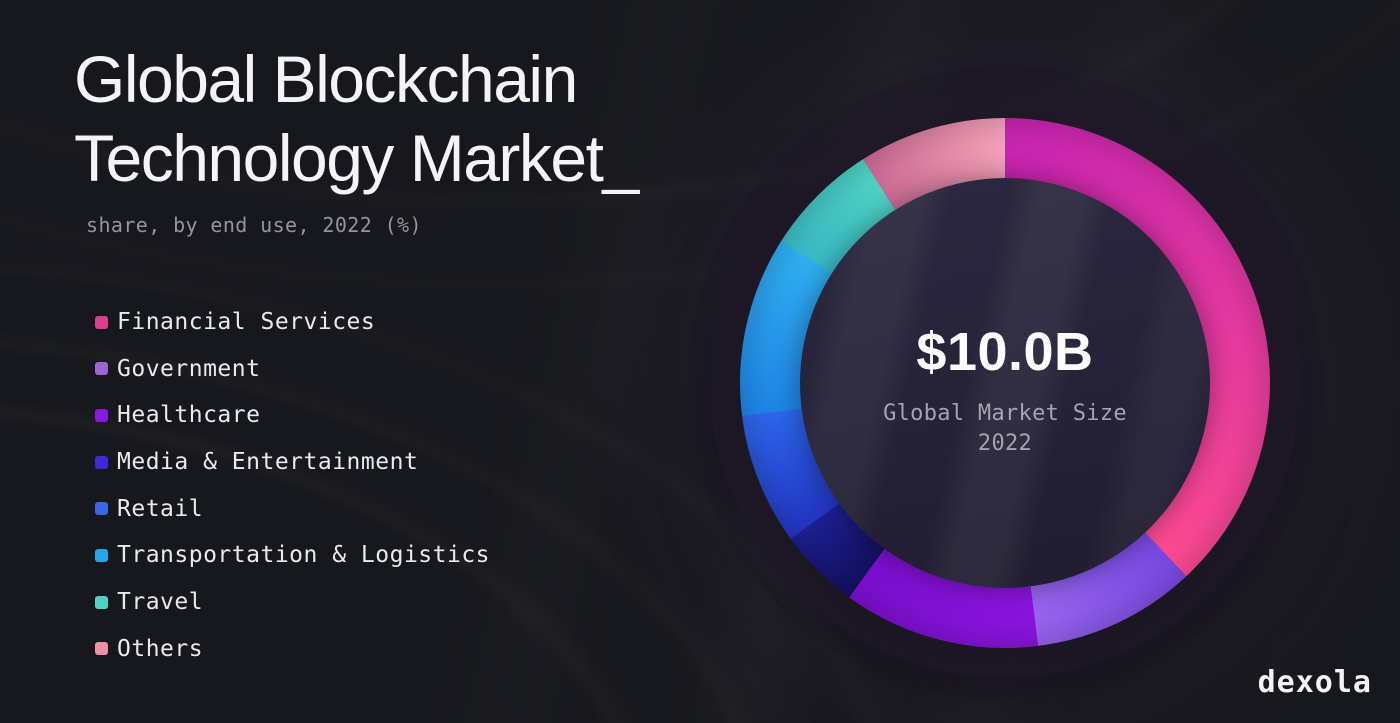  What do you see at coordinates (268, 462) in the screenshot?
I see `legend-label: Media & Entertainment` at bounding box center [268, 462].